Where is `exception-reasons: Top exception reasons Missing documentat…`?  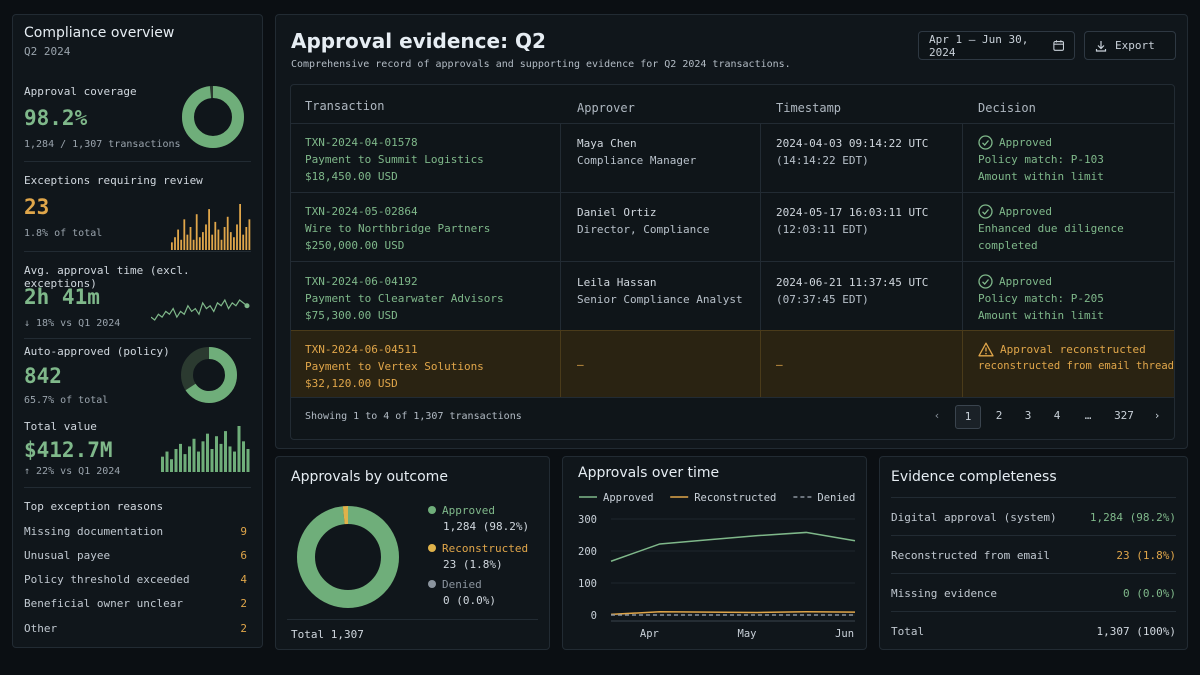
exception-reasons: Top exception reasons Missing documentat… is located at coordinates (137, 561).